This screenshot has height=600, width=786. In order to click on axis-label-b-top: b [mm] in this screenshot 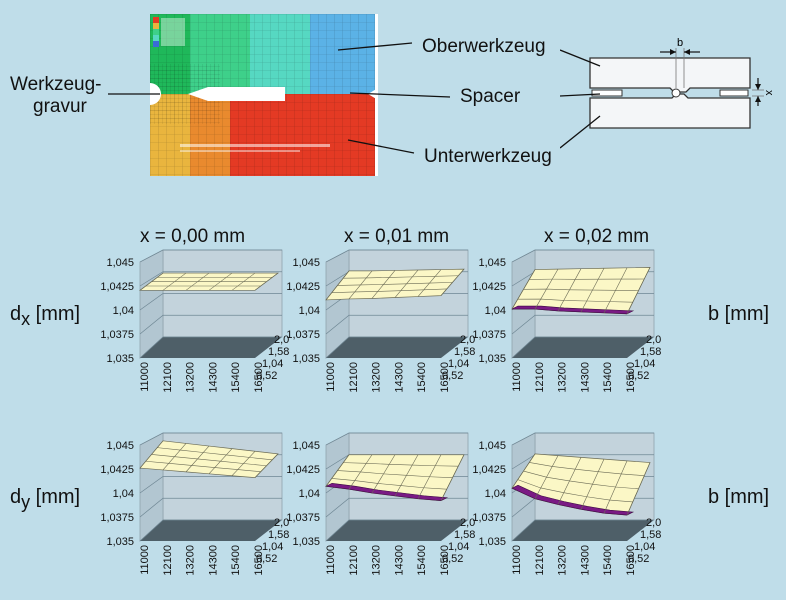, I will do `click(739, 314)`.